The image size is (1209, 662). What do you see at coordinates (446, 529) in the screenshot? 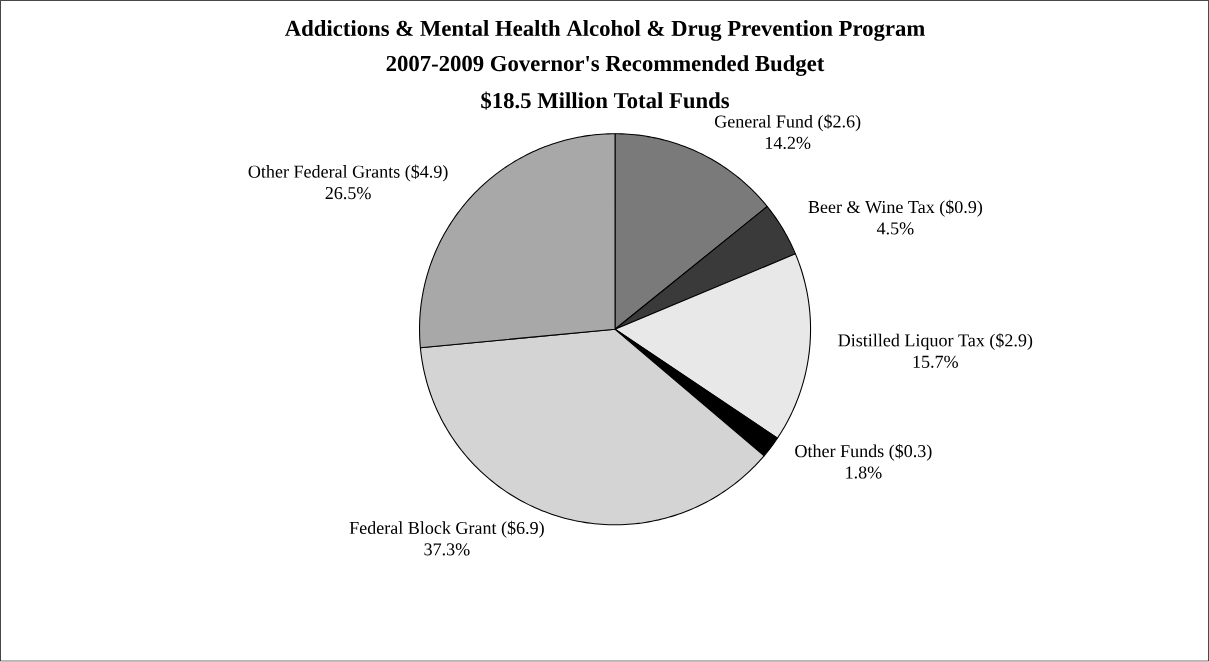
I see `slice-label: Federal Block Grant ($6.9)` at bounding box center [446, 529].